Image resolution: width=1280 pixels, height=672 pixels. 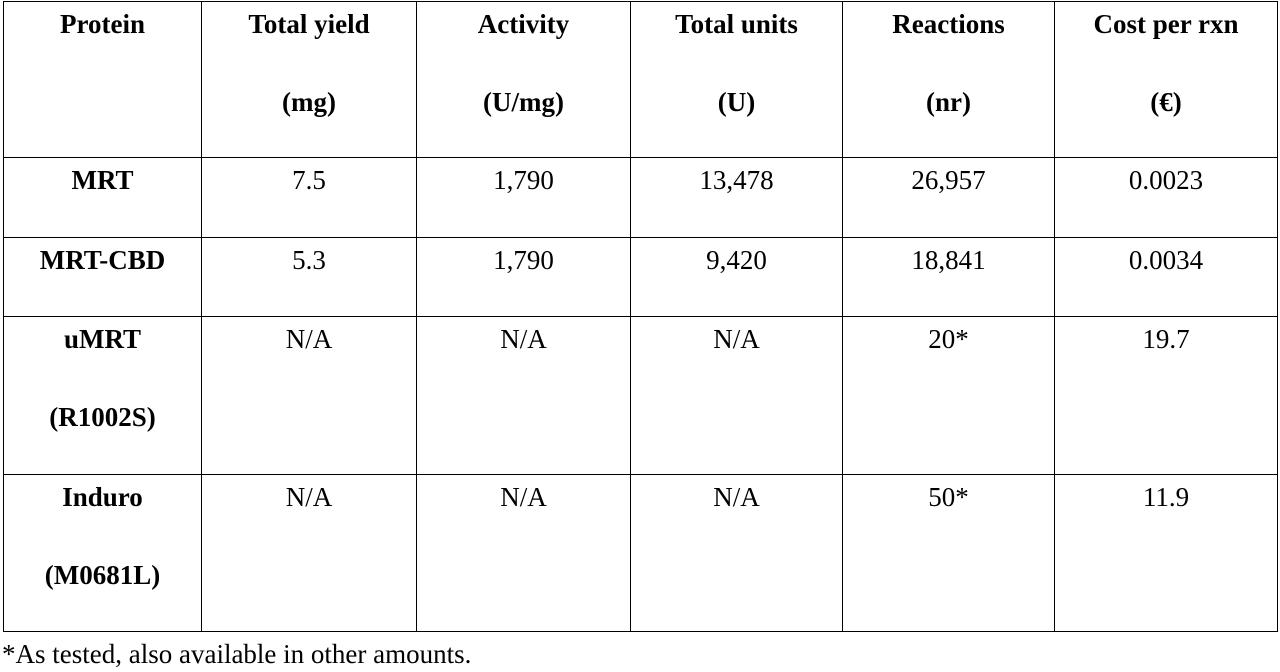 I want to click on table-row: MRT 7.5 1,790 13,478 26,957 0.0023, so click(x=640, y=197).